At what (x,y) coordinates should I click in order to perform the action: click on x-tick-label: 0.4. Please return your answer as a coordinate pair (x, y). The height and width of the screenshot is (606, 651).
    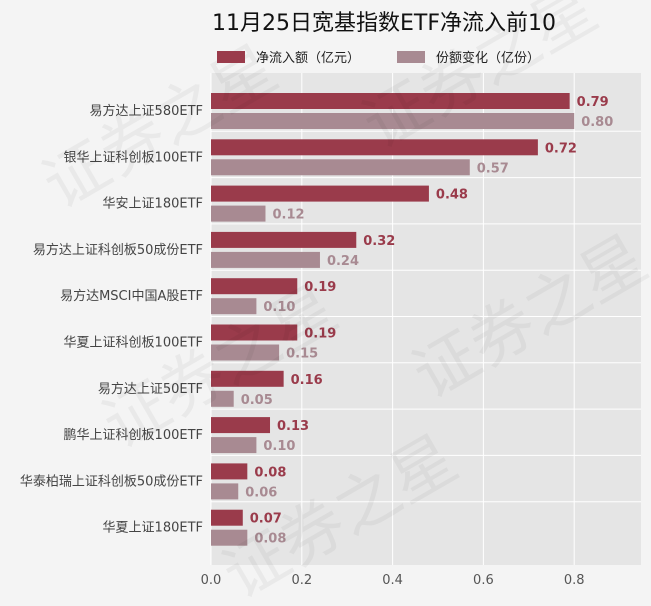
    Looking at the image, I should click on (392, 580).